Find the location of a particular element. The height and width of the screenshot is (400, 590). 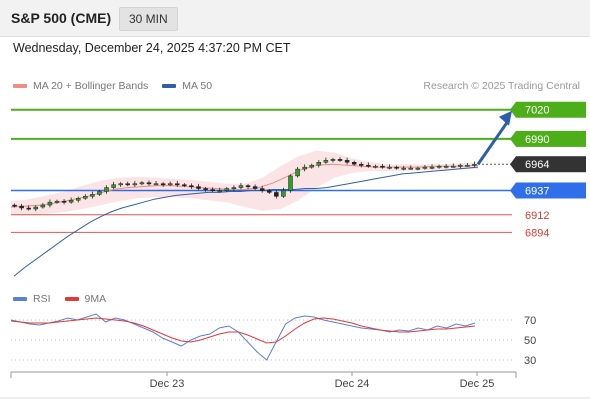

timeframe-button: 30 MIN is located at coordinates (148, 19).